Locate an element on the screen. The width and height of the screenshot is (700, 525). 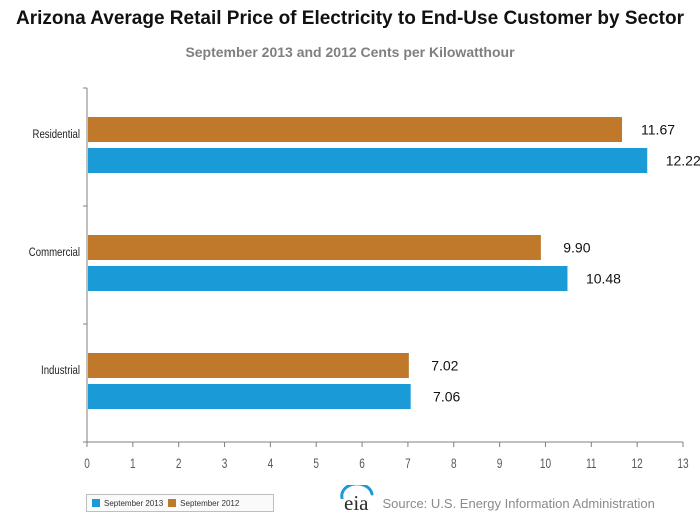
eia-logo: eia is located at coordinates (357, 499).